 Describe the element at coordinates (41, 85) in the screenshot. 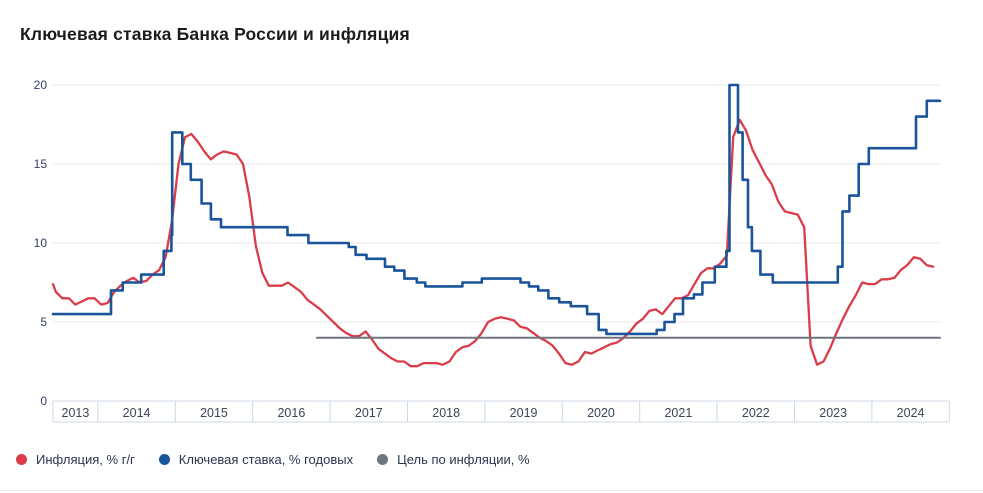

I see `y-axis-tick-label: 20` at that location.